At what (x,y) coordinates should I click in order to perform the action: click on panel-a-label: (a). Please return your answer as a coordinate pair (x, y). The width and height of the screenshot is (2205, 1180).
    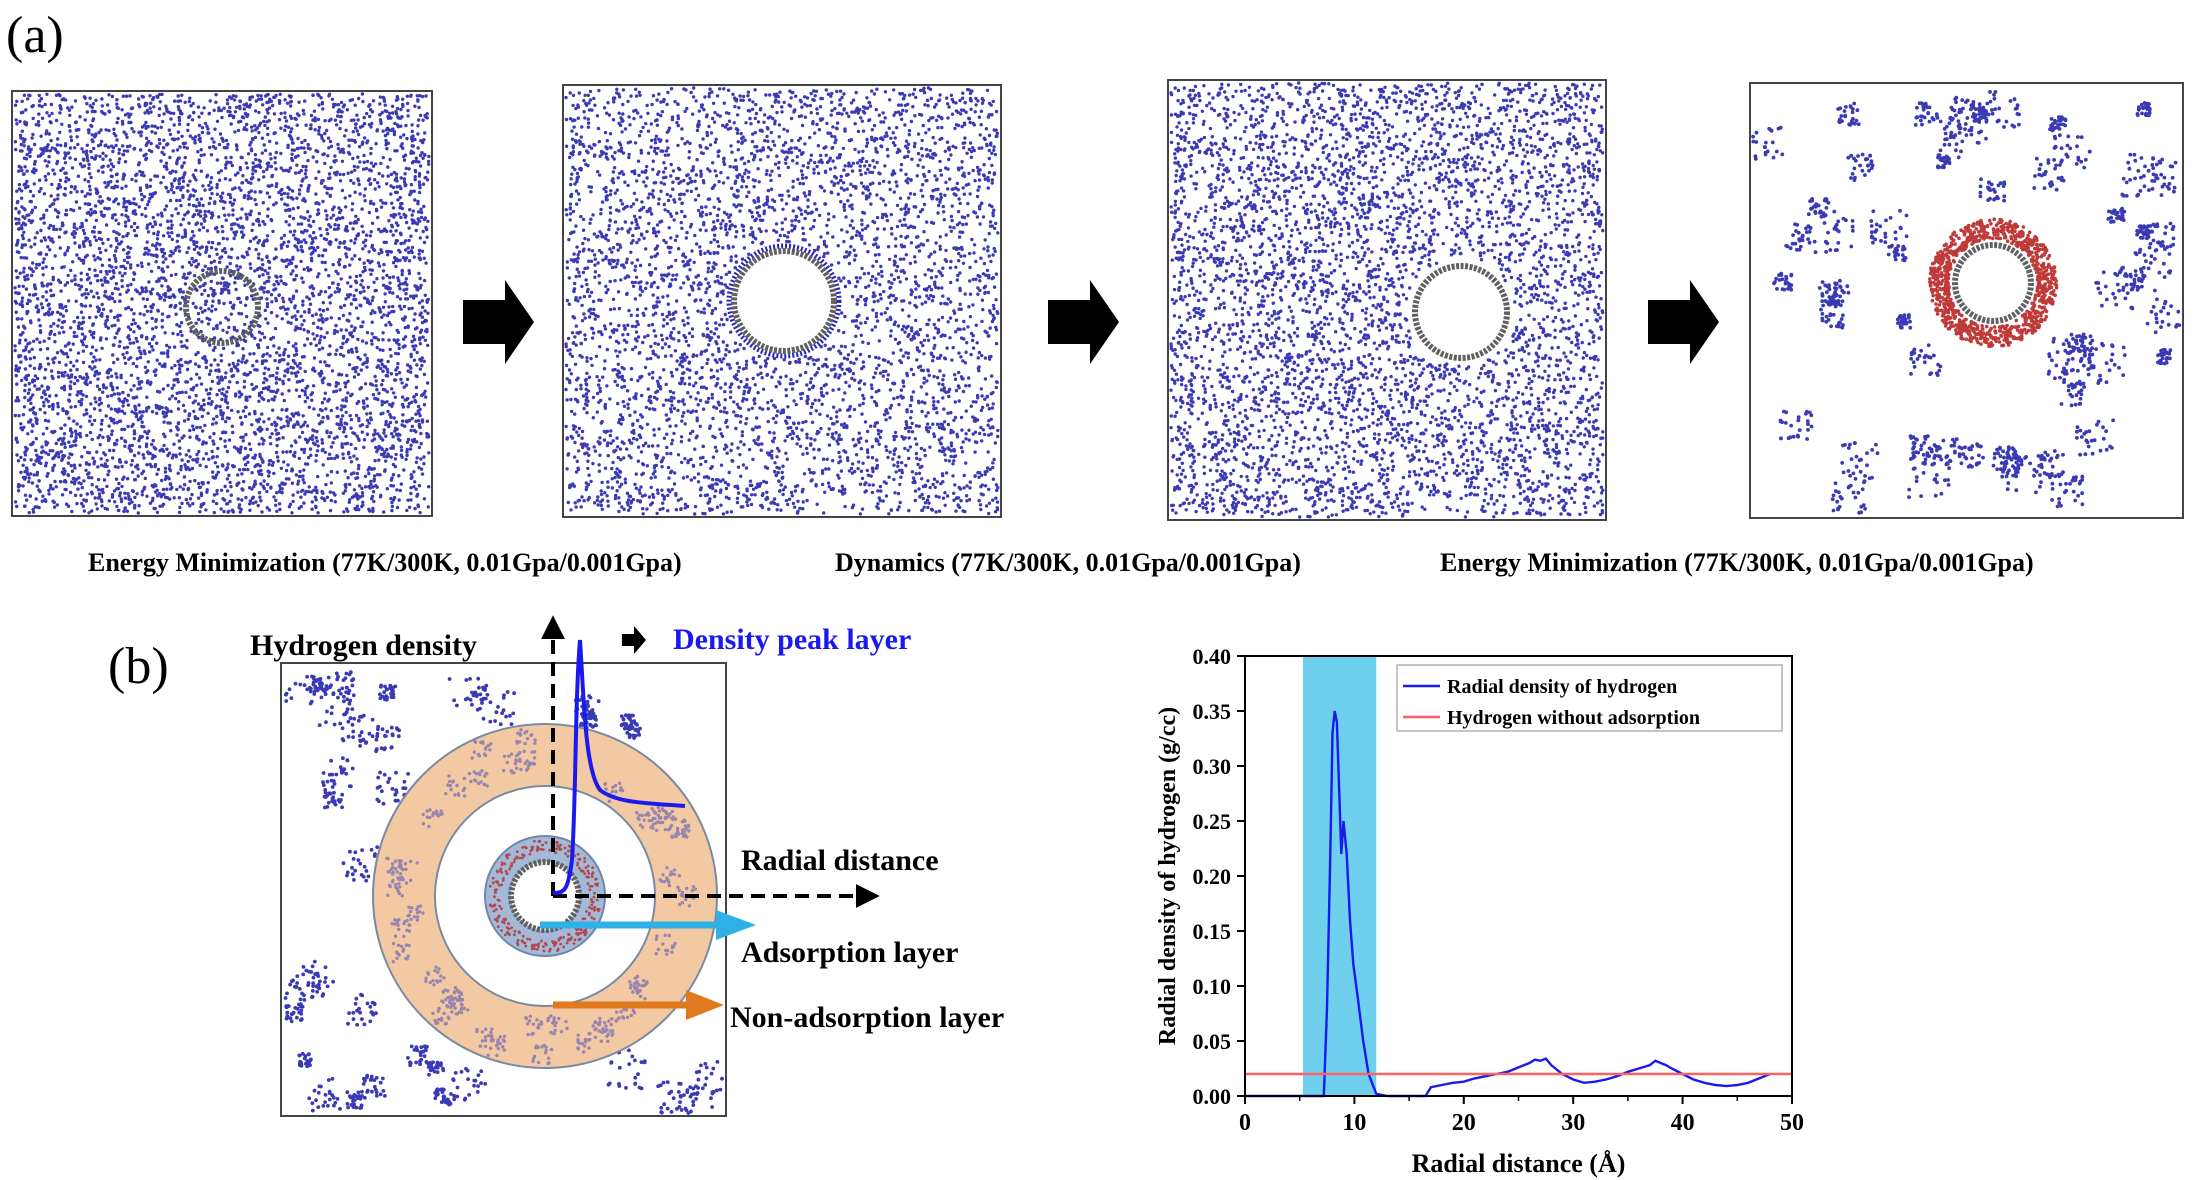
    Looking at the image, I should click on (35, 35).